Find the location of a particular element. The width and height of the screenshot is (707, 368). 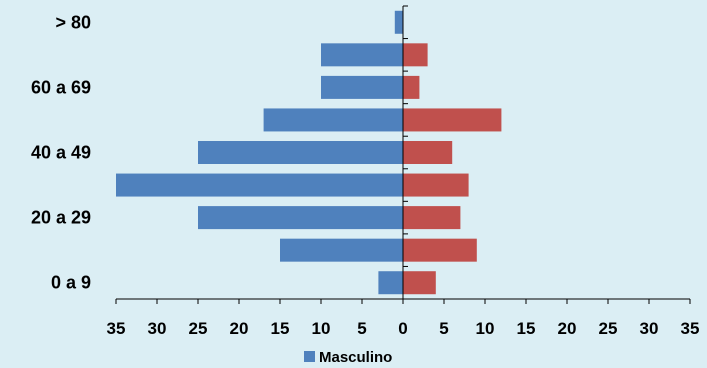

legend-swatch-masculino is located at coordinates (309, 356).